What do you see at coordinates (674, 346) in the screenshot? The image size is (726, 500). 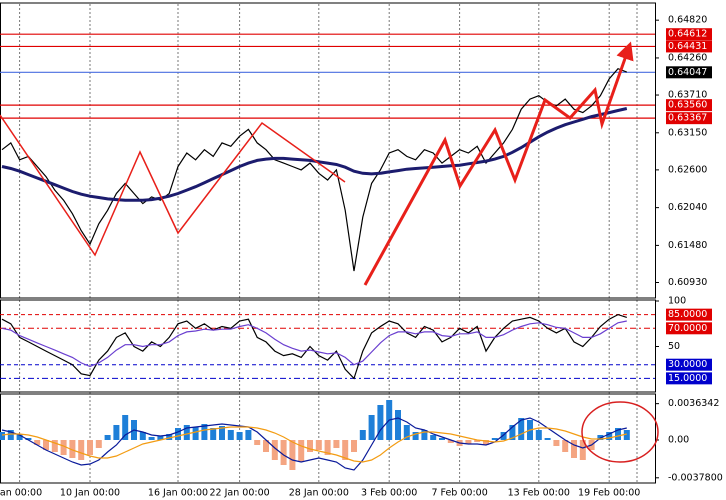 I see `y-tick-label: 50` at bounding box center [674, 346].